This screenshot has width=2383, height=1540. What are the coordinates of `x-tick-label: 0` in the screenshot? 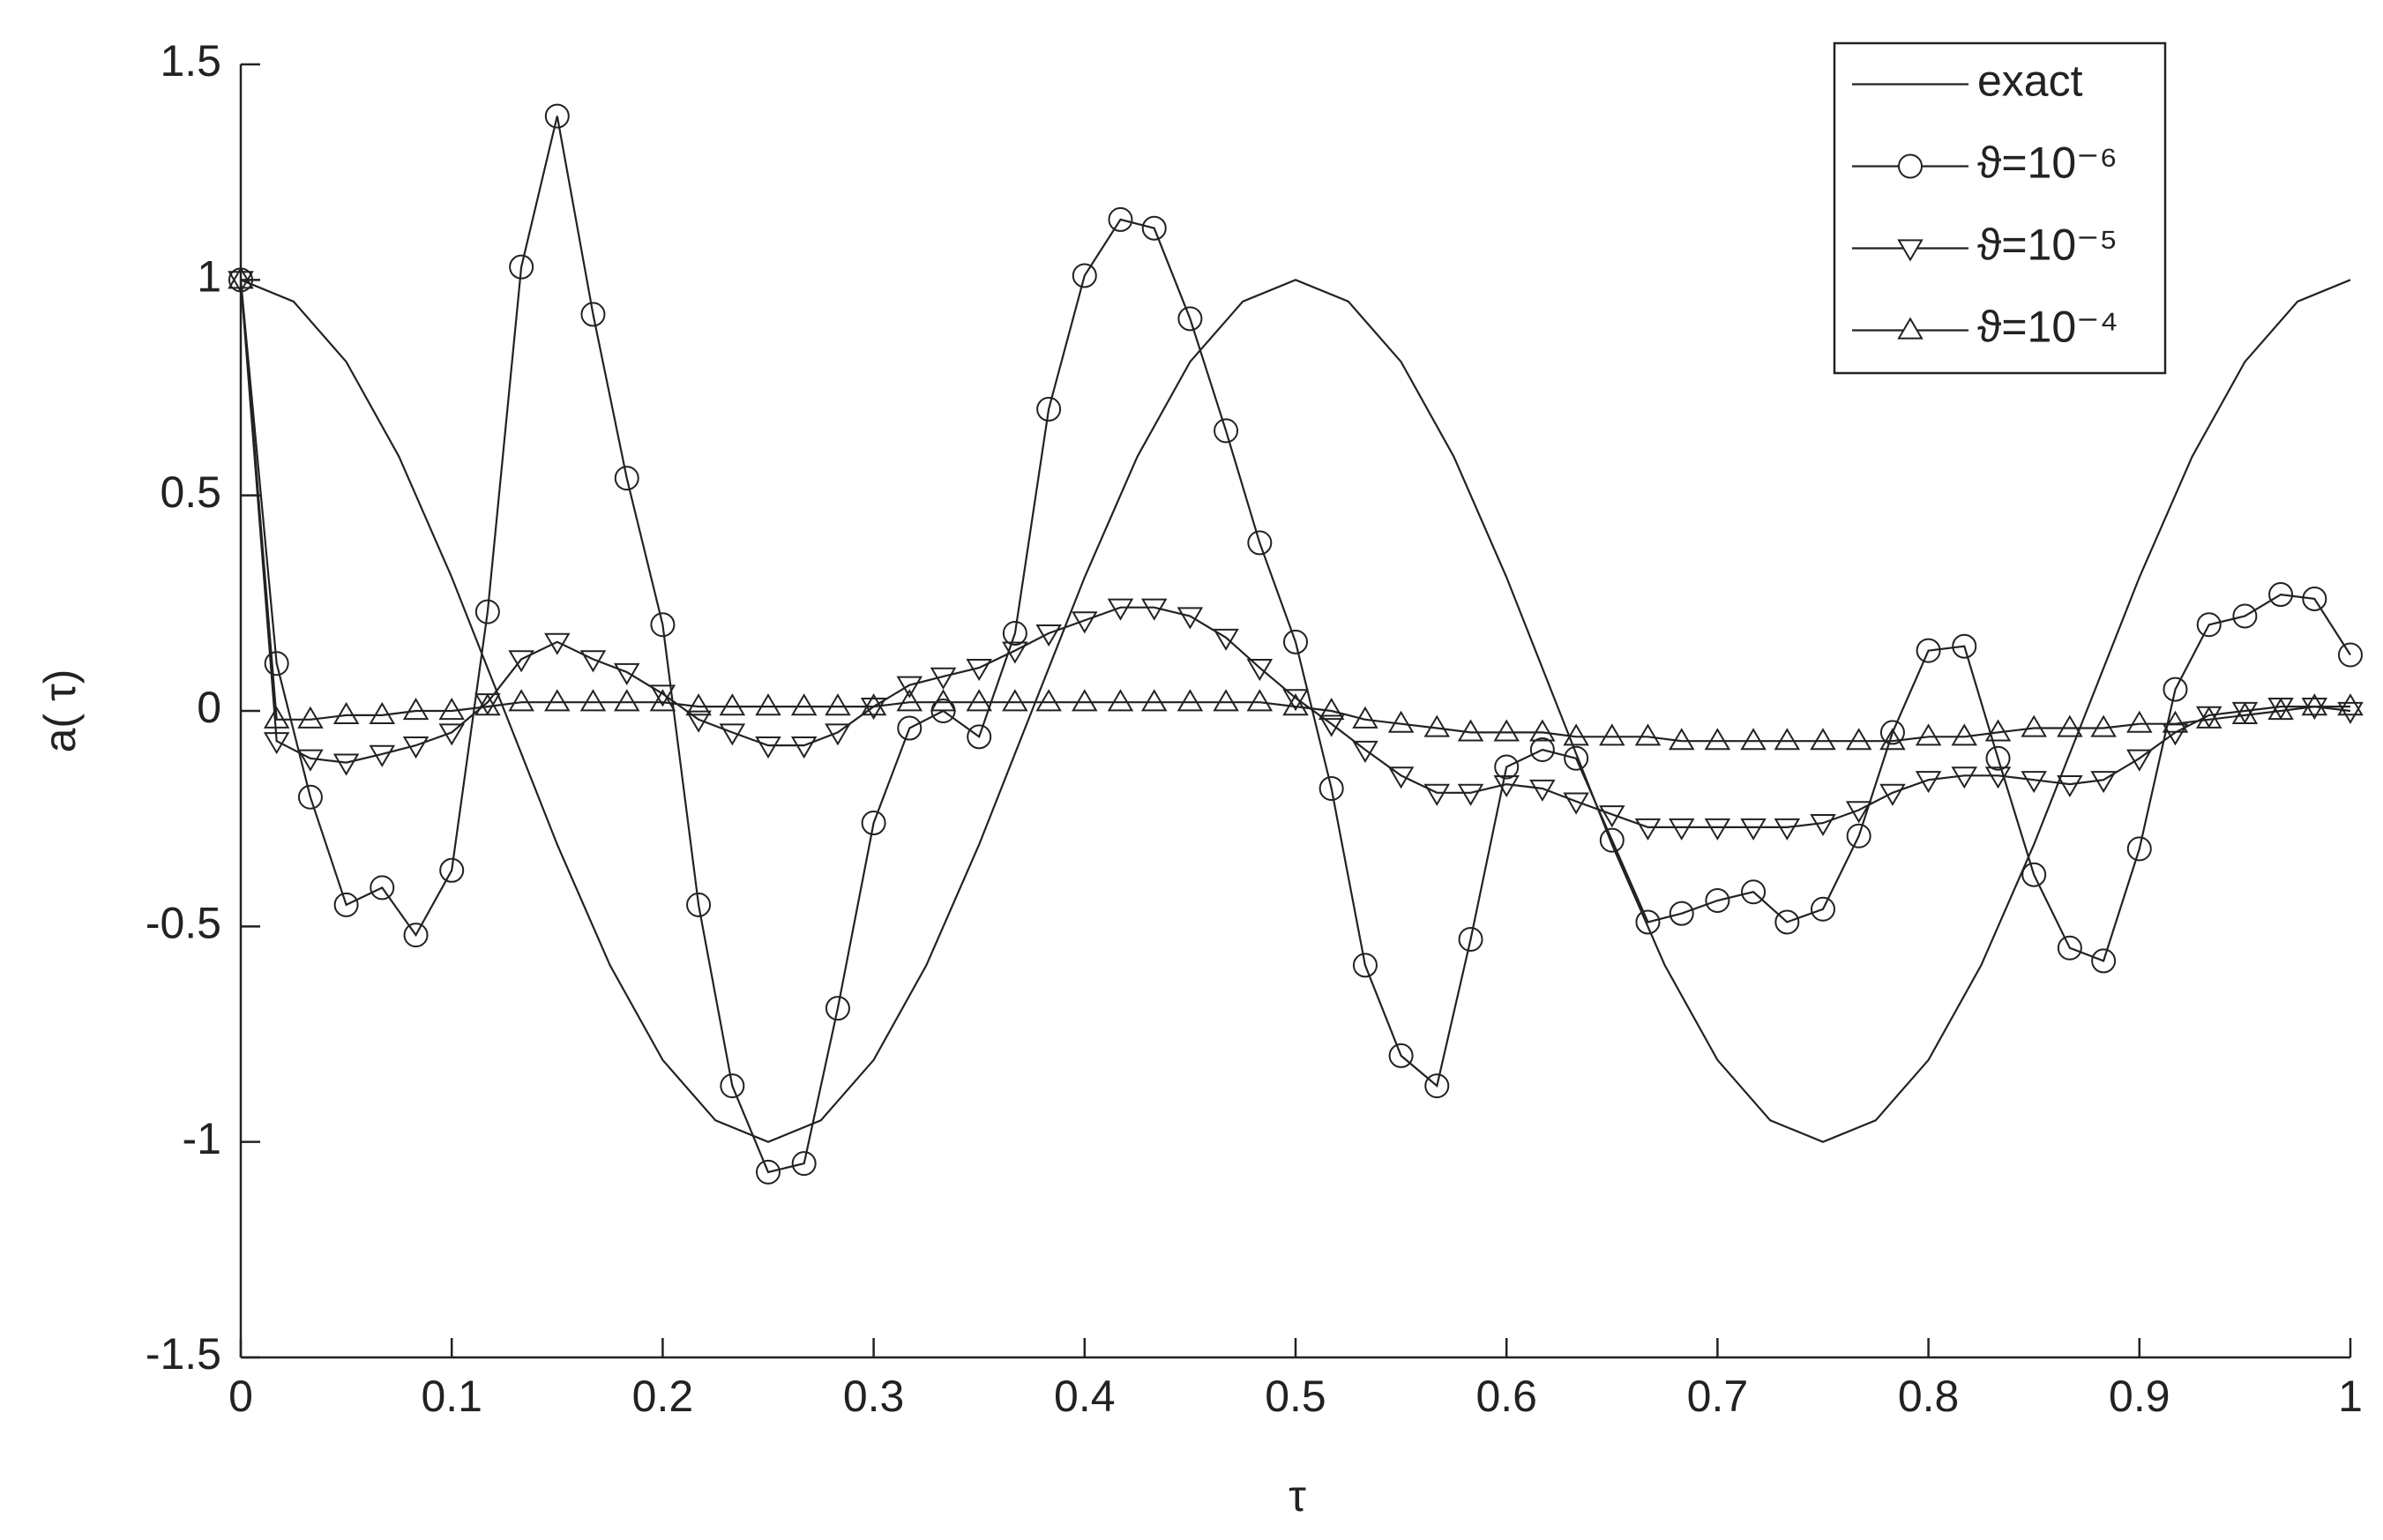 It's located at (241, 1396).